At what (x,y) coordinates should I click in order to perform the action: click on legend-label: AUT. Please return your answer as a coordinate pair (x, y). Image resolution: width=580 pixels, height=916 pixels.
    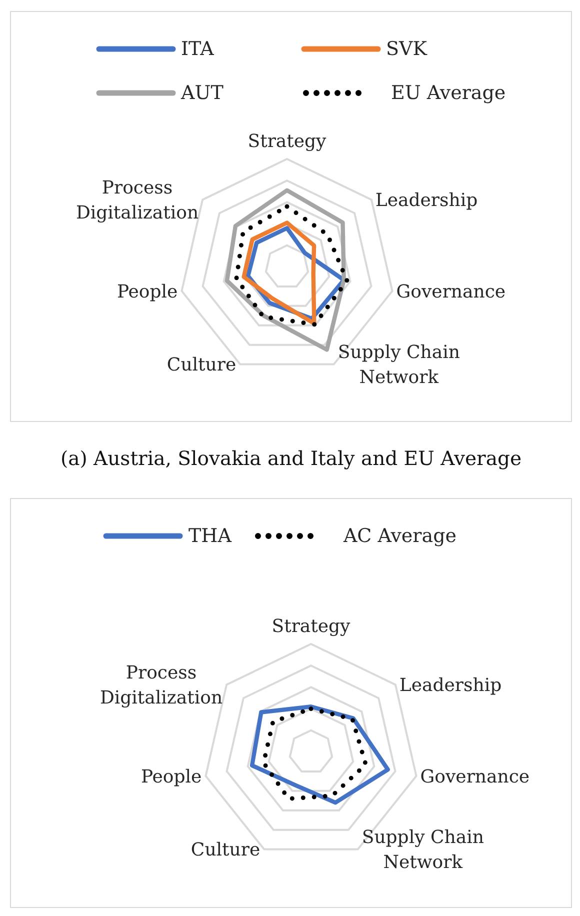
    Looking at the image, I should click on (202, 93).